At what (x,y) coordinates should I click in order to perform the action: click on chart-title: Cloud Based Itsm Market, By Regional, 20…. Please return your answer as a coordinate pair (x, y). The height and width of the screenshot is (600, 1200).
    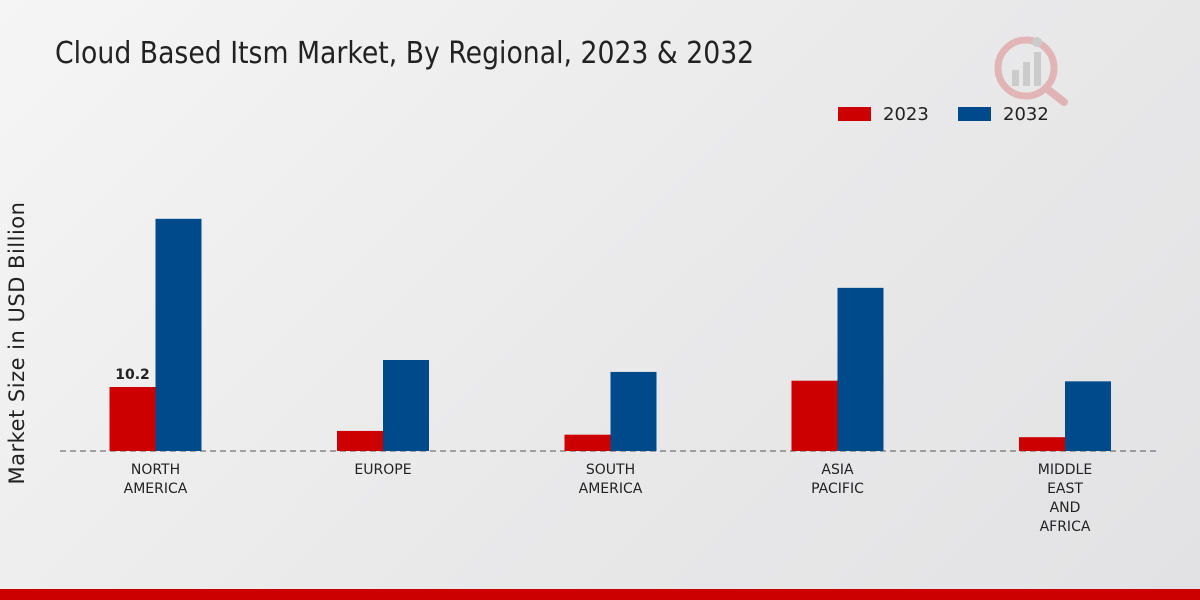
    Looking at the image, I should click on (405, 53).